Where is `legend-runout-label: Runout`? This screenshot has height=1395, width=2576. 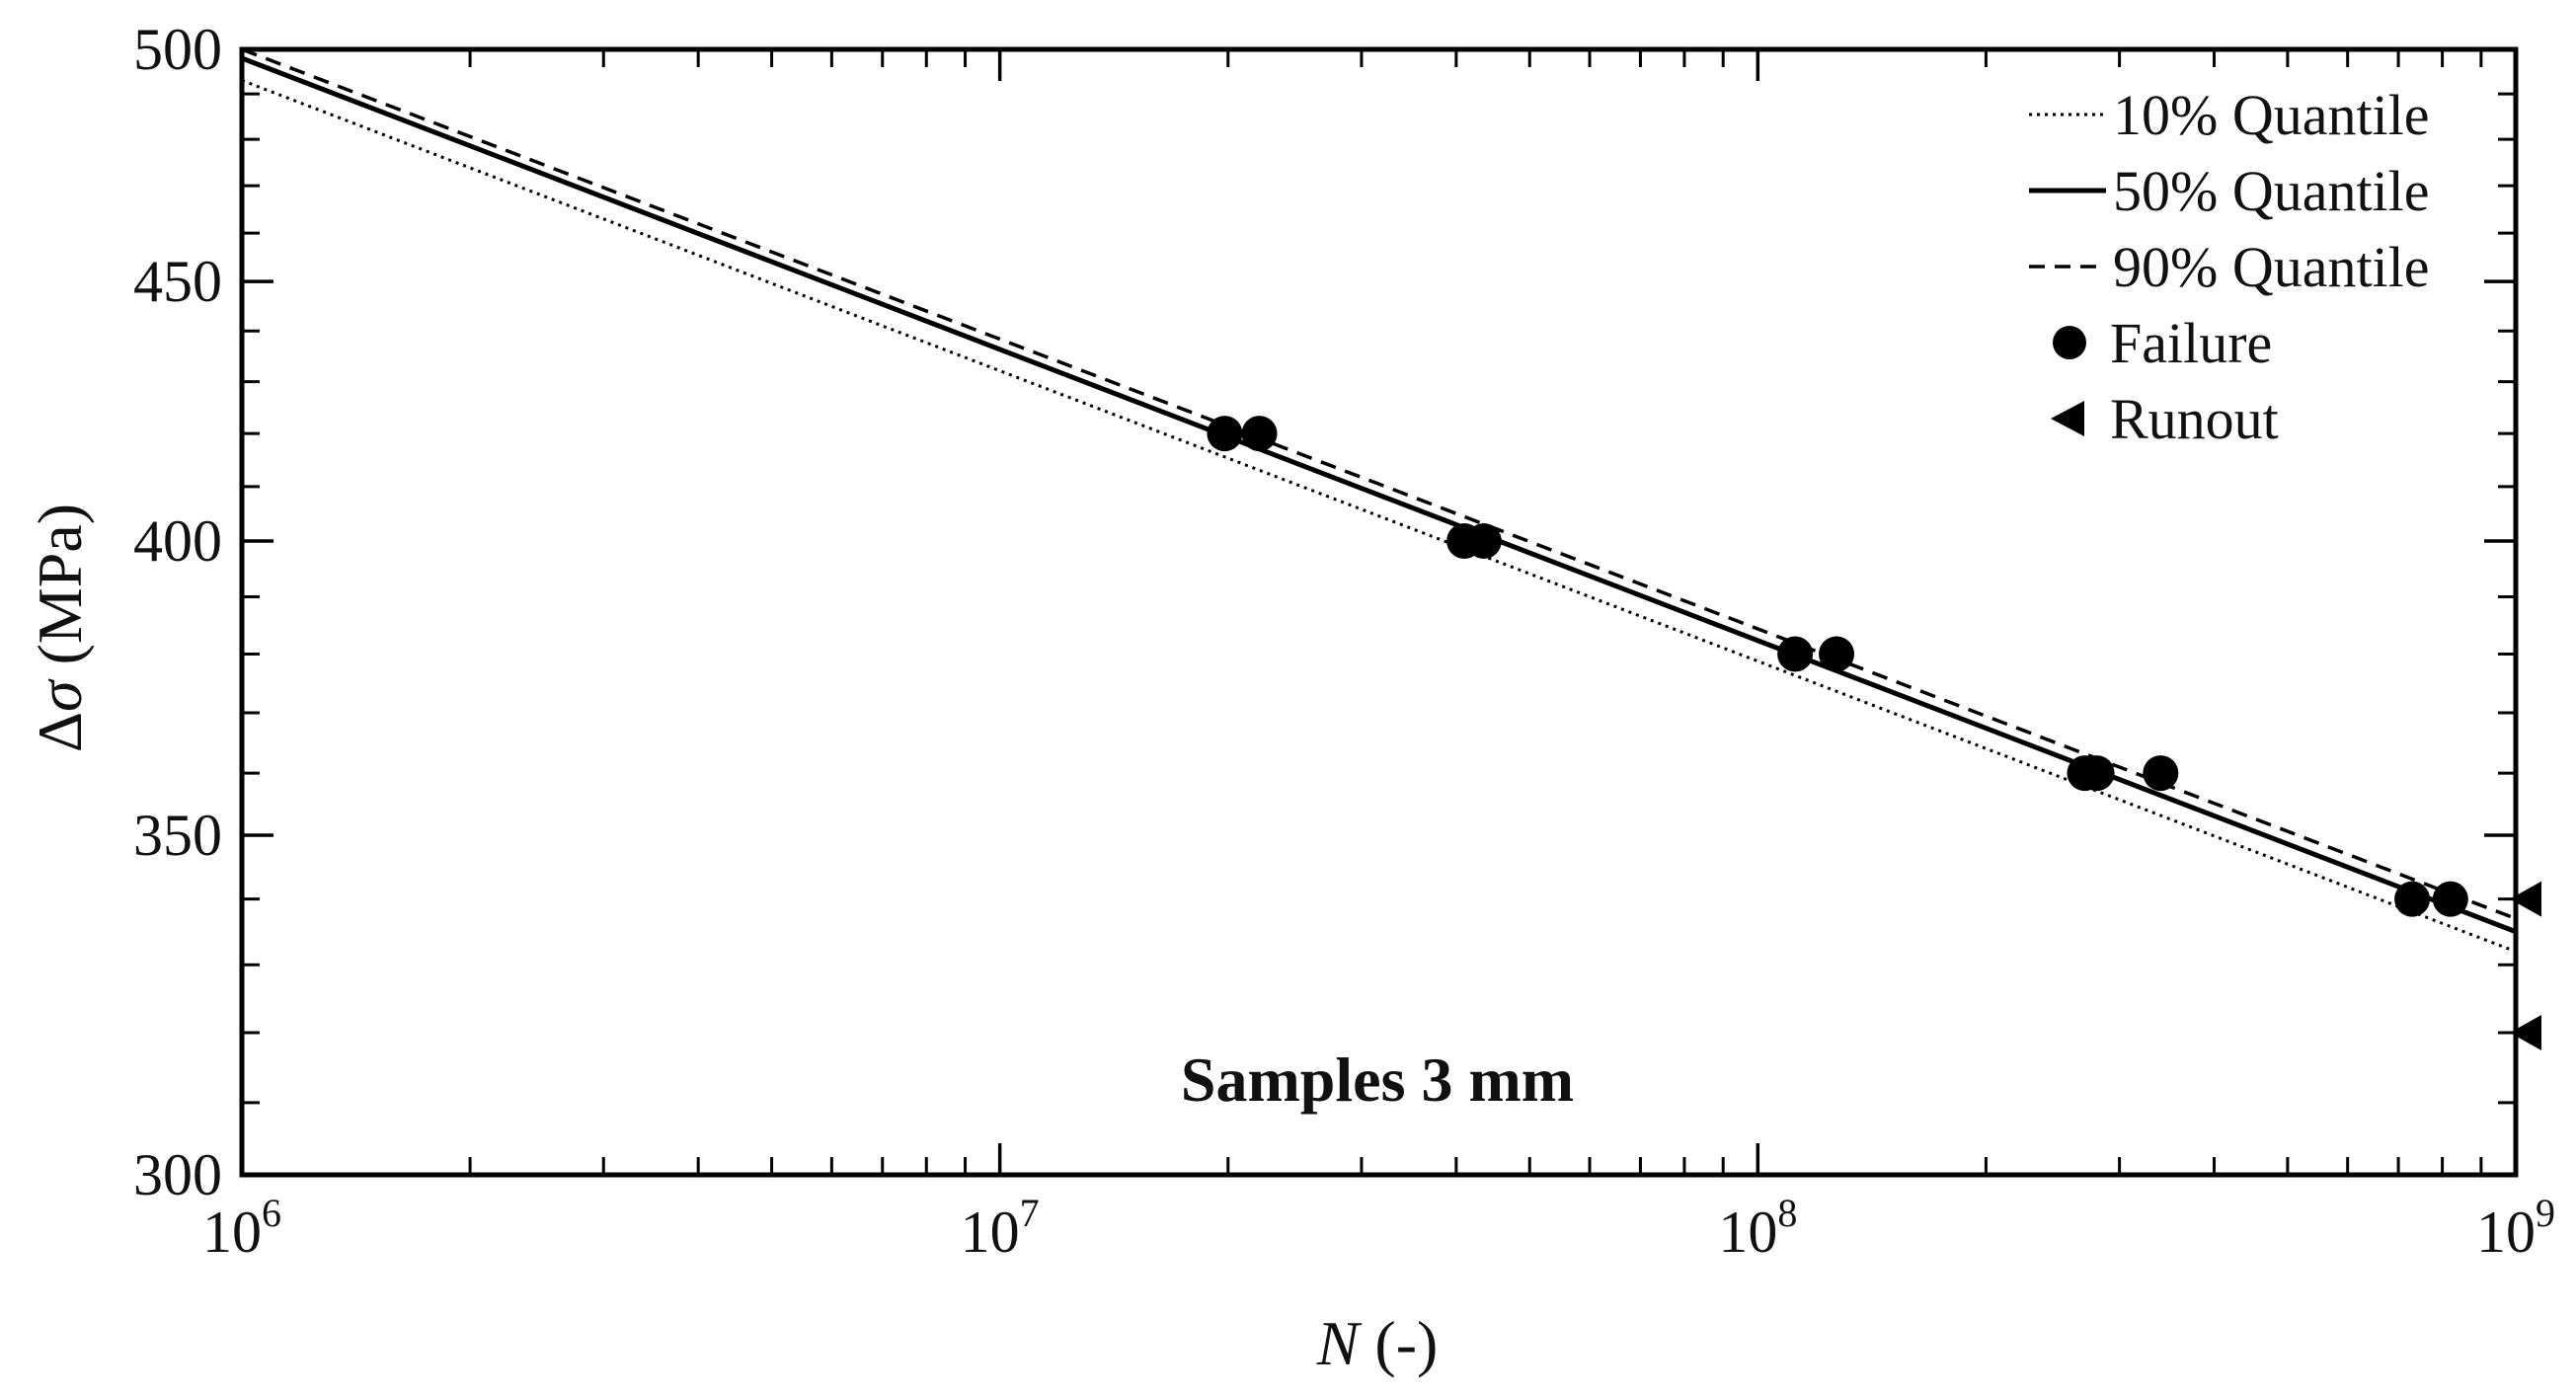
legend-runout-label: Runout is located at coordinates (2194, 419).